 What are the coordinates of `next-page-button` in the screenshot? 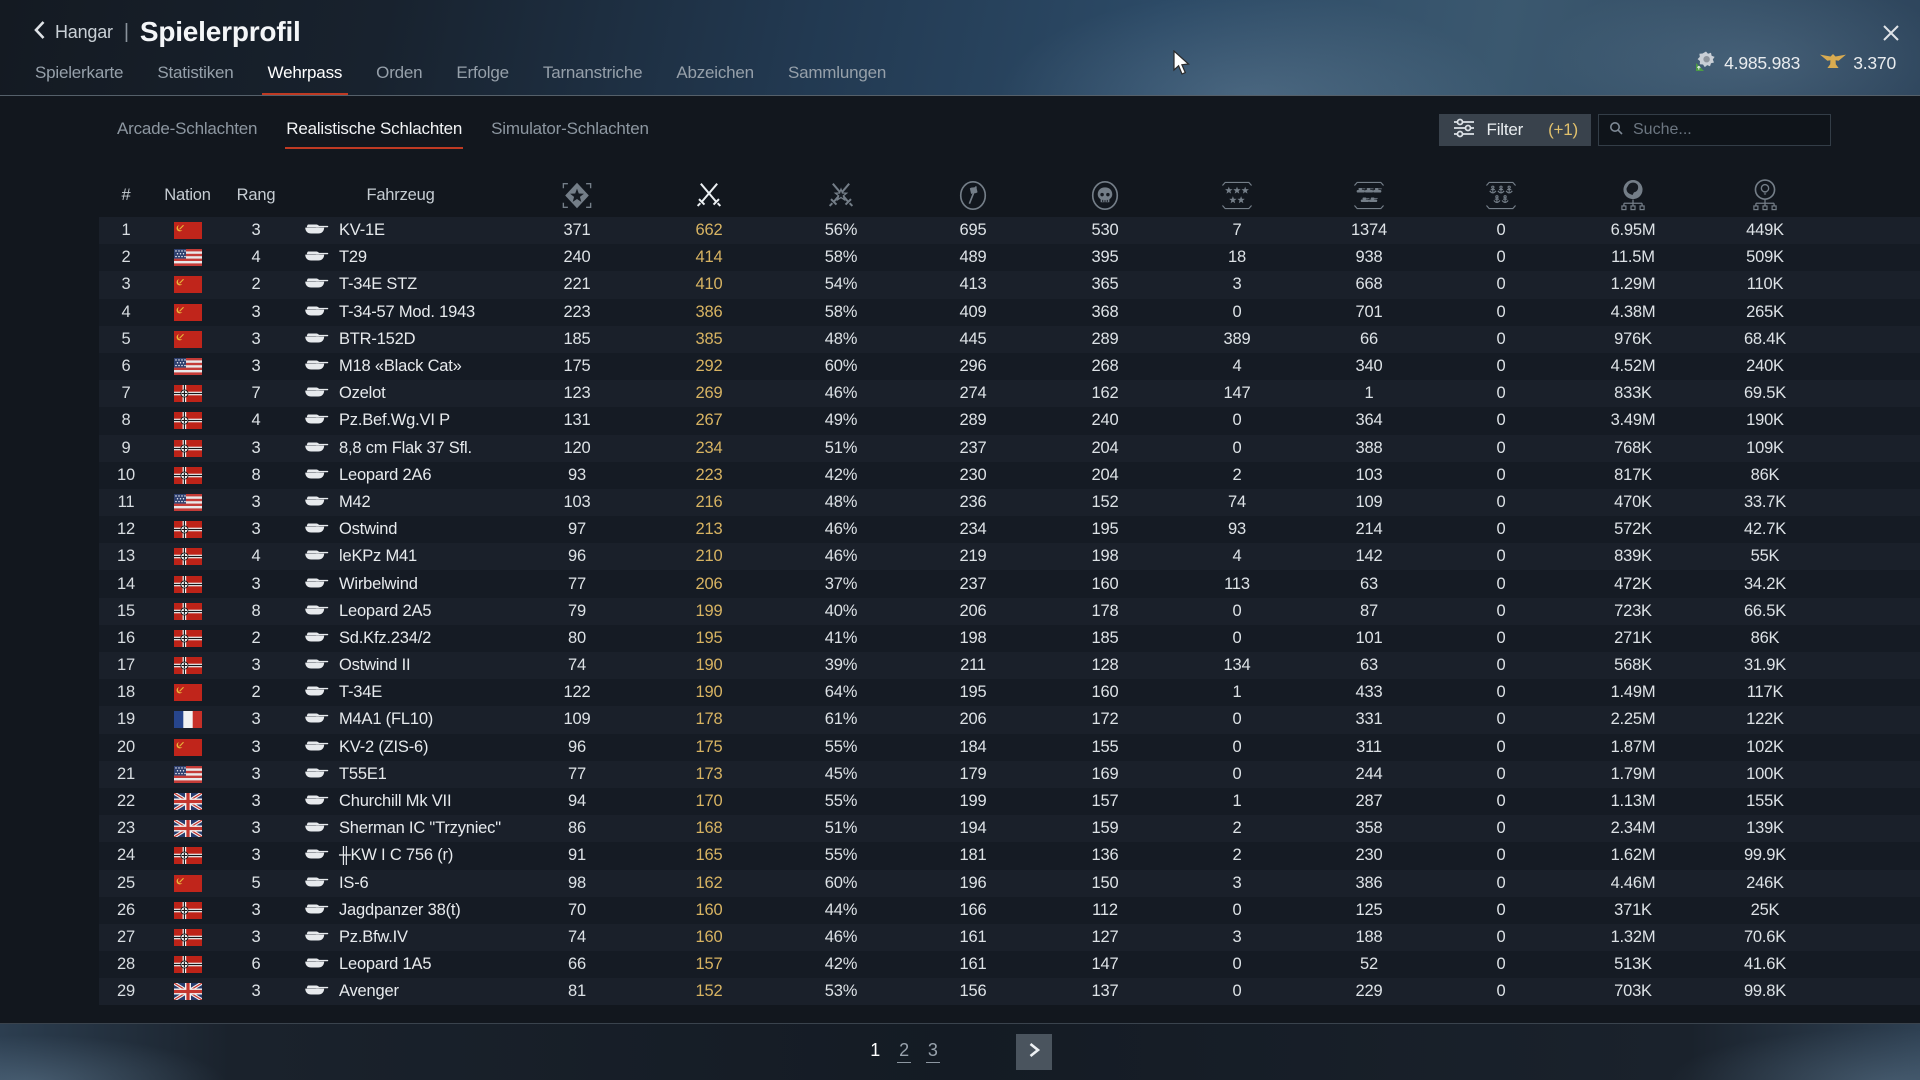 It's located at (1033, 1052).